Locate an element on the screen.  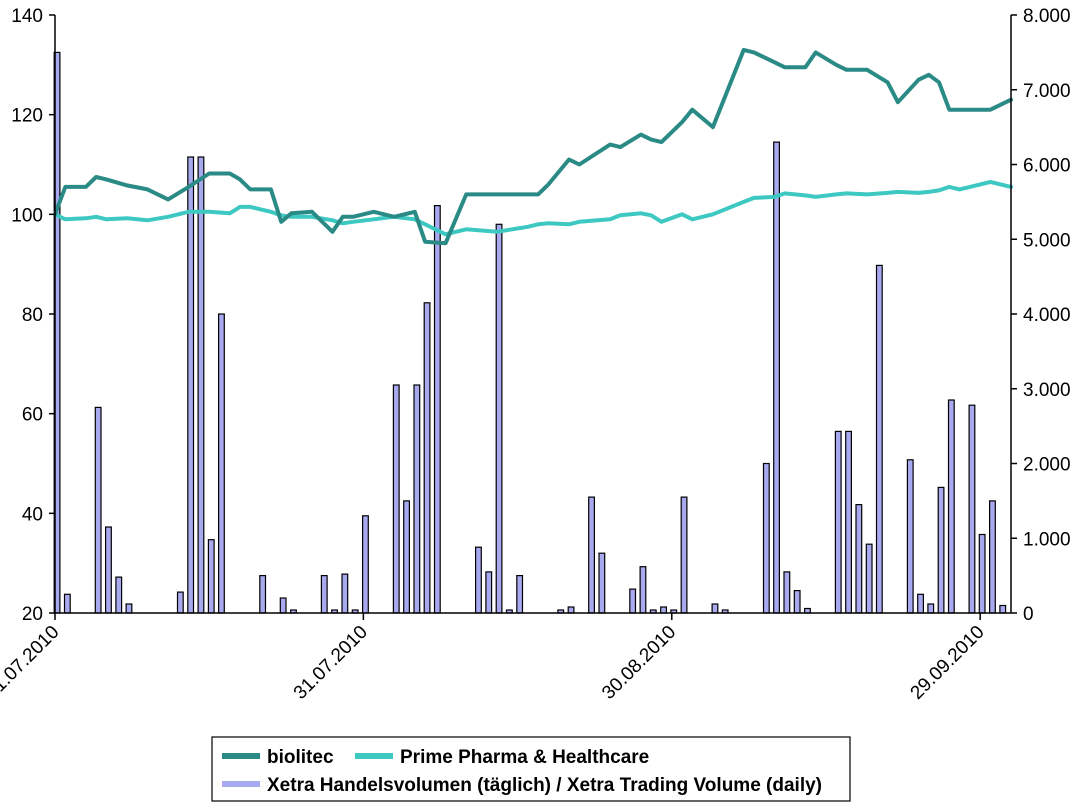
legend-box is located at coordinates (531, 769).